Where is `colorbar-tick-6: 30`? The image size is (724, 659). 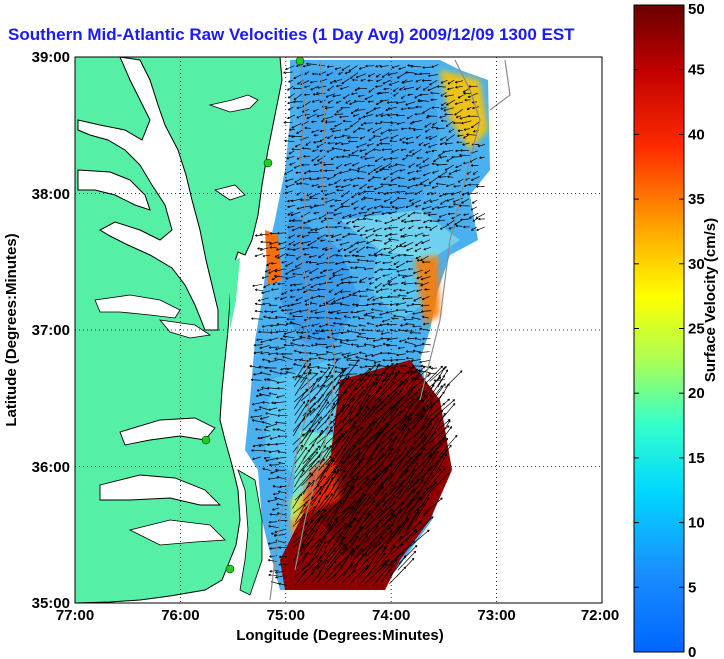
colorbar-tick-6: 30 is located at coordinates (696, 264).